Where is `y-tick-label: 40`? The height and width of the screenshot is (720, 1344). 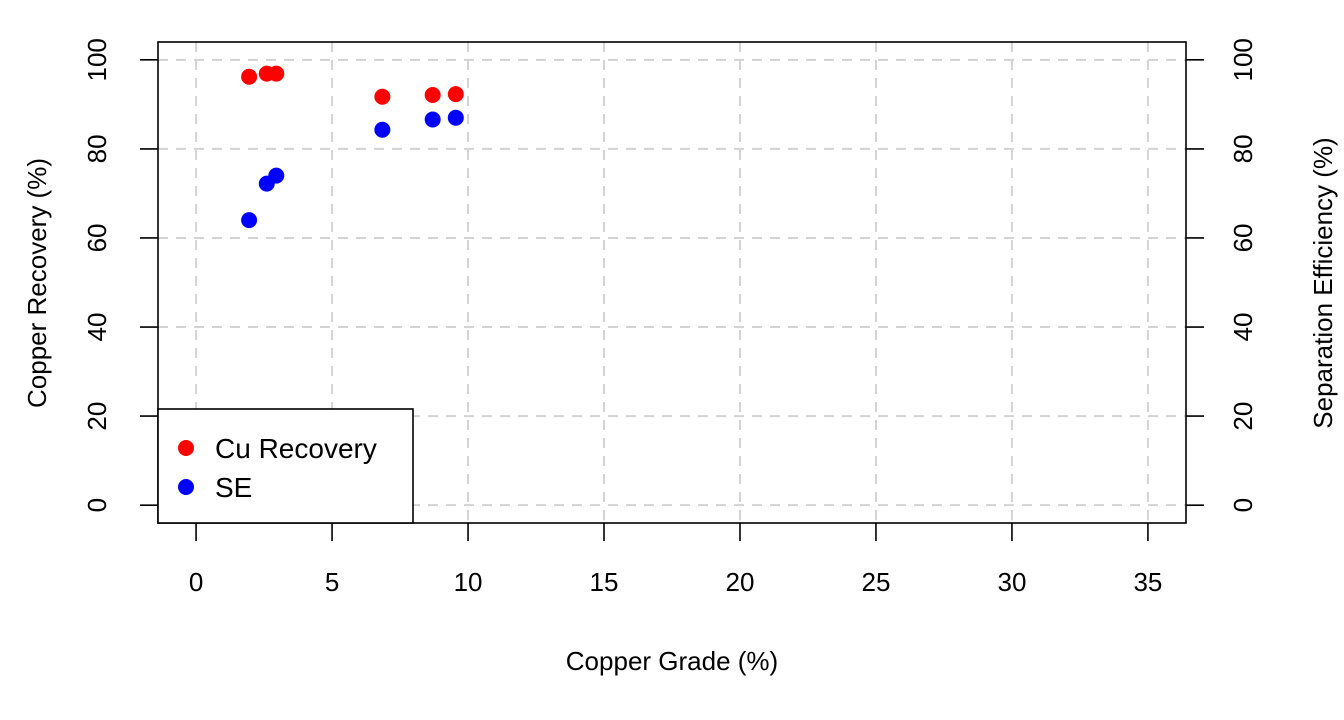
y-tick-label: 40 is located at coordinates (97, 327).